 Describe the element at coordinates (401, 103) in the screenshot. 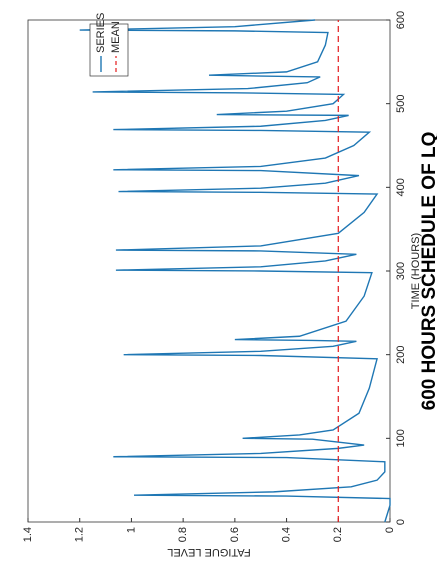

I see `x-tick-label: 500` at that location.